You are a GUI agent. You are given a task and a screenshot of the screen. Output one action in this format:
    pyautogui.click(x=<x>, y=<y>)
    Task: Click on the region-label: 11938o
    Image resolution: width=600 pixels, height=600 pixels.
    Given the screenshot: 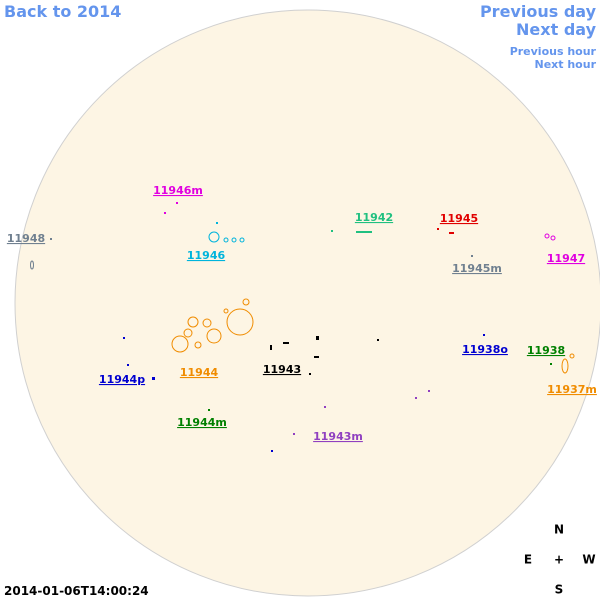 What is the action you would take?
    pyautogui.click(x=485, y=349)
    